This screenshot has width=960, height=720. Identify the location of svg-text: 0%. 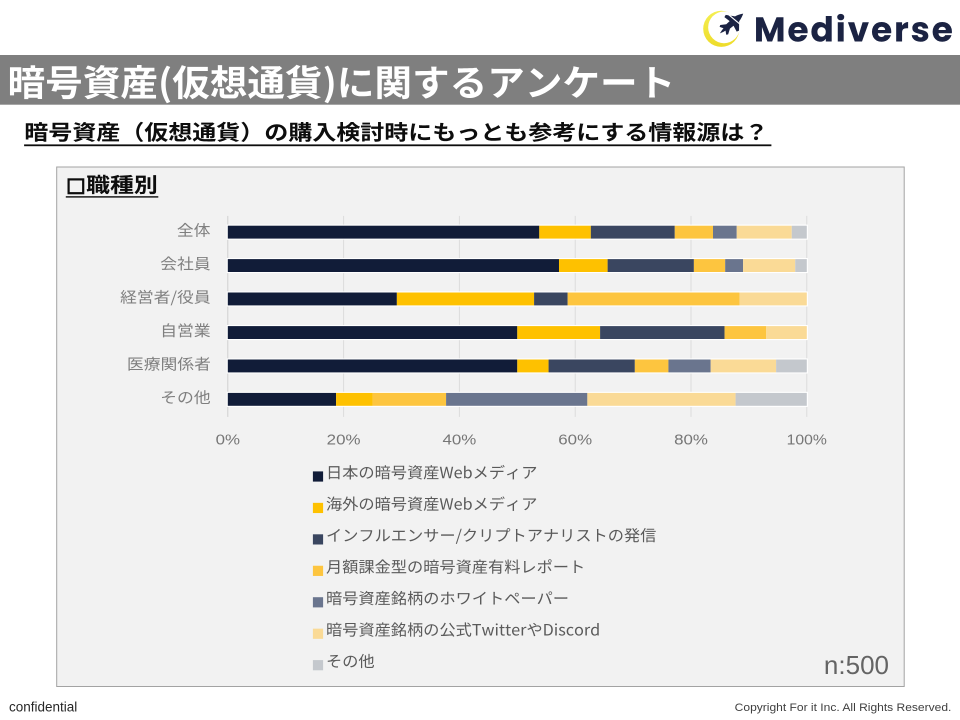
(228, 440).